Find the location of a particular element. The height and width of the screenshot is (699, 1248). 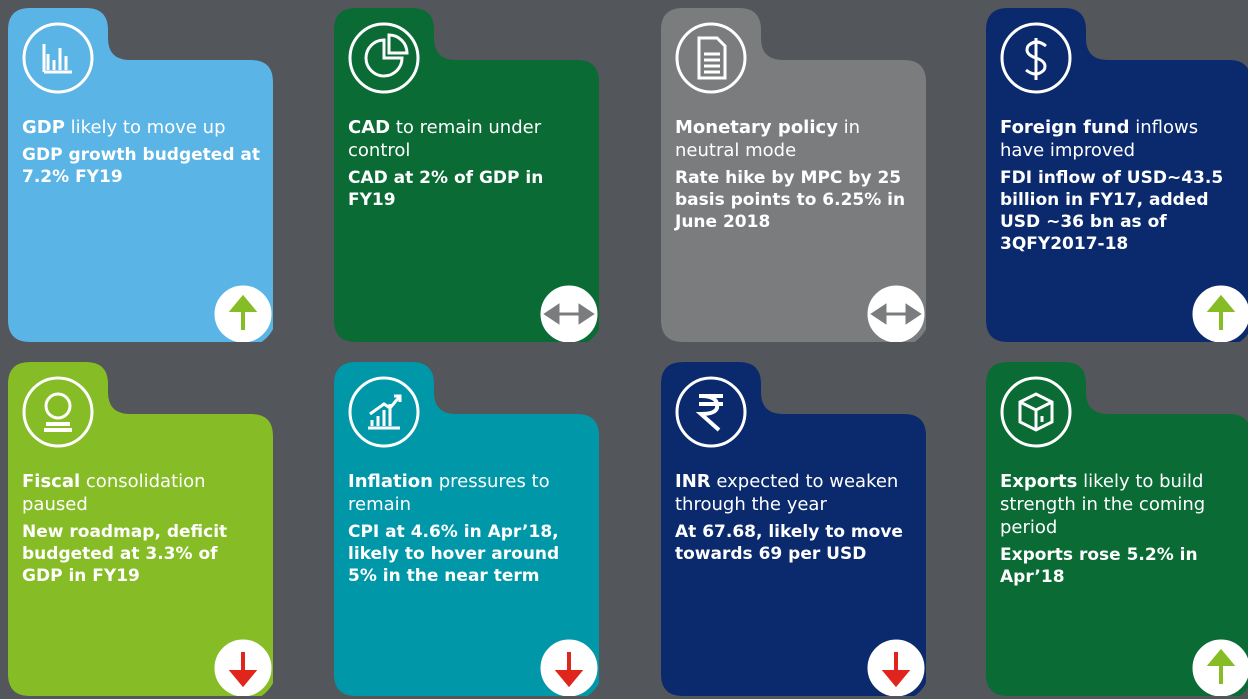

card-detail: CAD at 2% of GDP in FY19 is located at coordinates (446, 189).